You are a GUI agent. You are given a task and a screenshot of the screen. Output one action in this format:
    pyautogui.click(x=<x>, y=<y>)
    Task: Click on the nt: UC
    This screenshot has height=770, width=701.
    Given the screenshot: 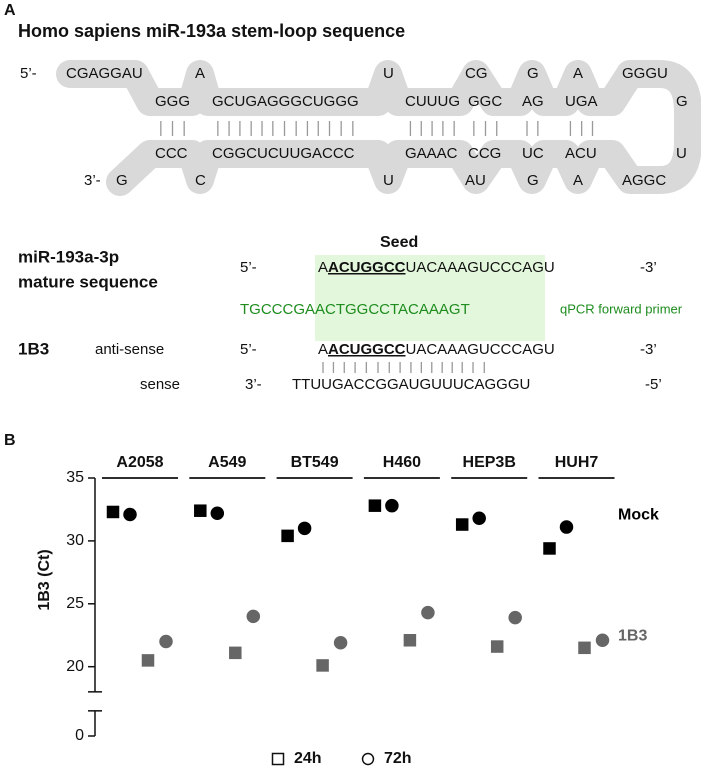 What is the action you would take?
    pyautogui.click(x=533, y=153)
    